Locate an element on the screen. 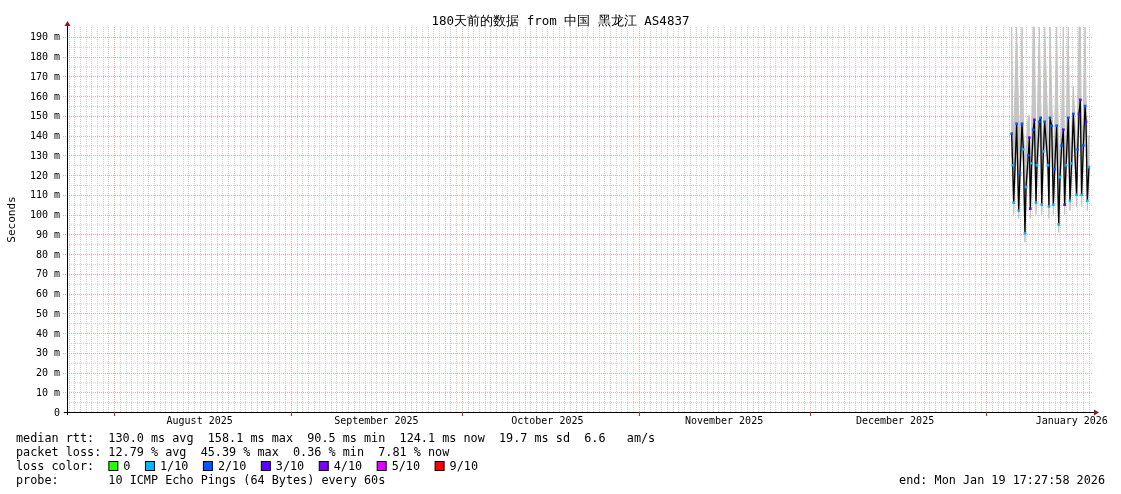 This screenshot has width=1121, height=494. legend-label: 5/10 is located at coordinates (406, 466).